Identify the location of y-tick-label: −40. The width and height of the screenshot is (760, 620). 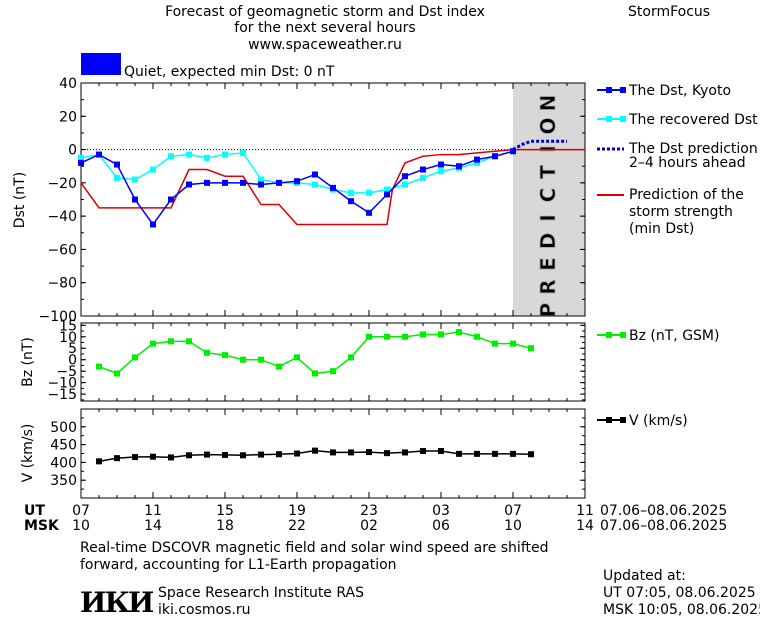
(62, 217).